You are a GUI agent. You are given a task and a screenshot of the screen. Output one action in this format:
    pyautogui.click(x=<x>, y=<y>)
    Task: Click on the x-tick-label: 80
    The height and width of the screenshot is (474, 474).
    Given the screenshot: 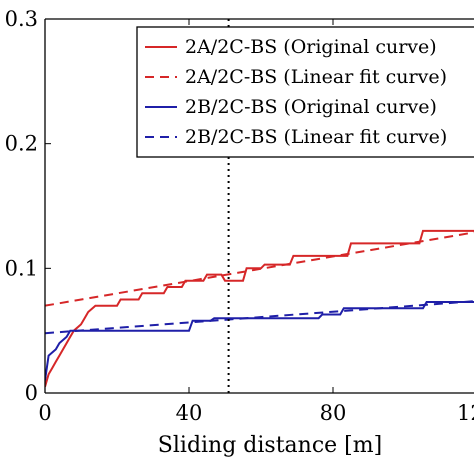 What is the action you would take?
    pyautogui.click(x=333, y=413)
    